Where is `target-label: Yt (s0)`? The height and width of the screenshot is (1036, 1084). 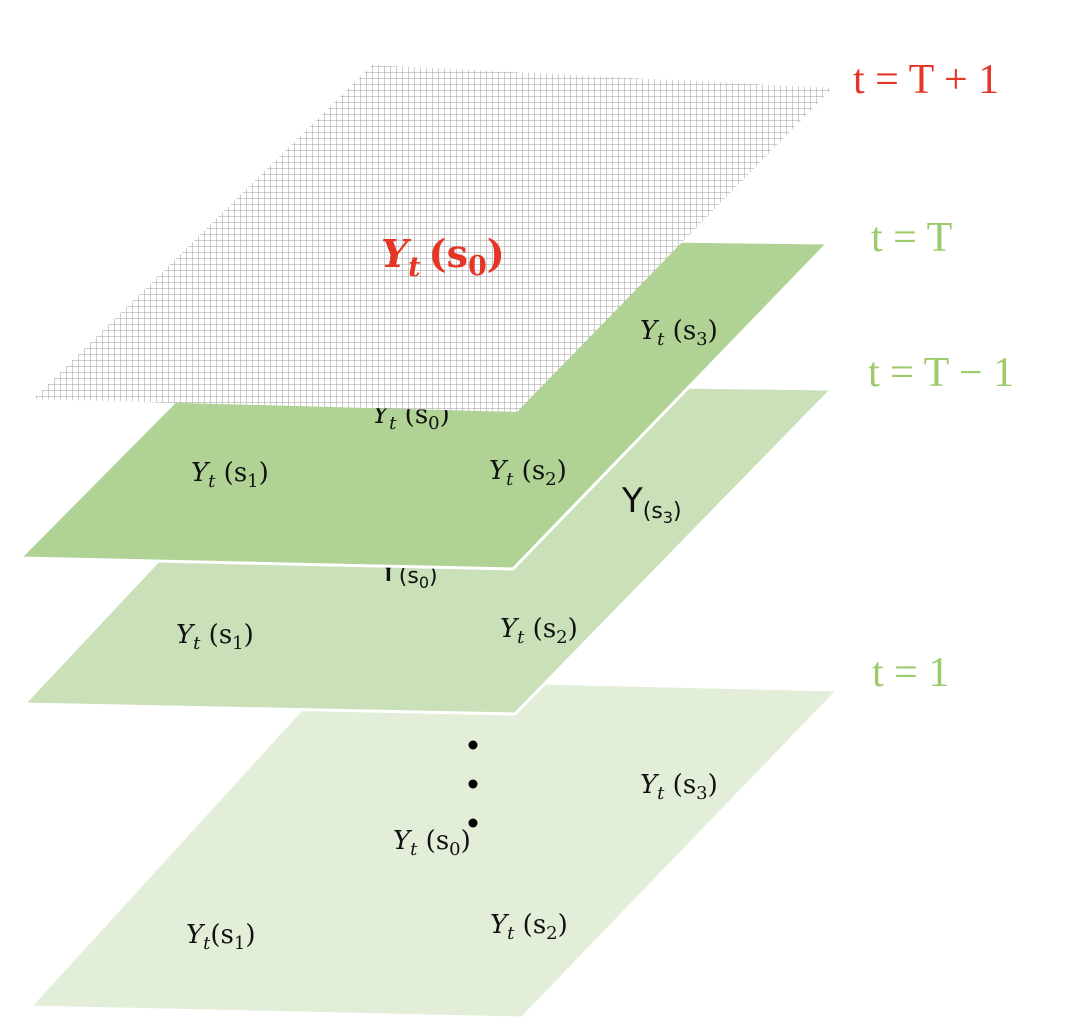 target-label: Yt (s0) is located at coordinates (443, 257).